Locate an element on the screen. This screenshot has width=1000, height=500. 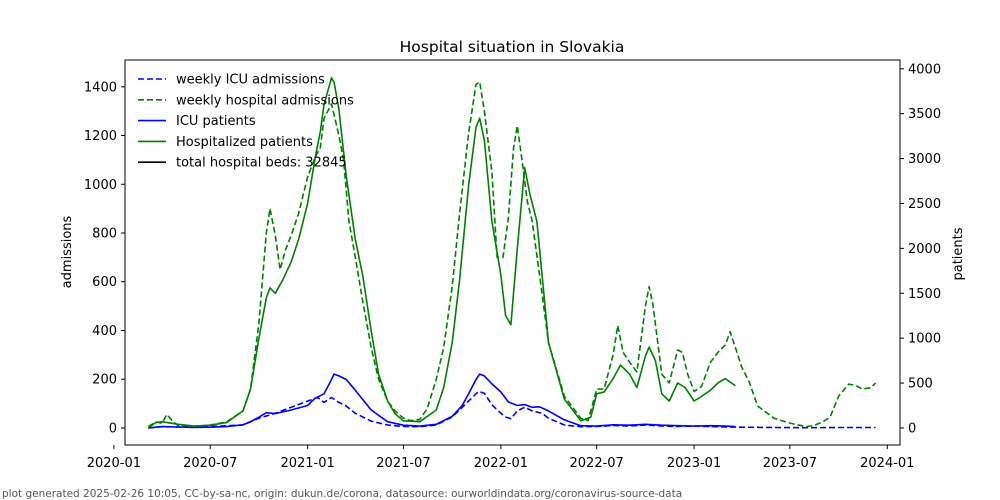
y2-tick-label: 1000 is located at coordinates (924, 339).